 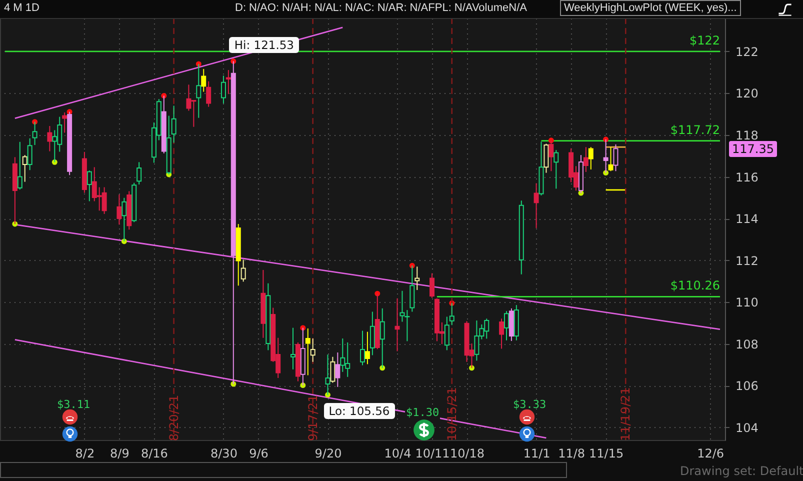 I want to click on x-tick-label: 8/16, so click(x=154, y=453).